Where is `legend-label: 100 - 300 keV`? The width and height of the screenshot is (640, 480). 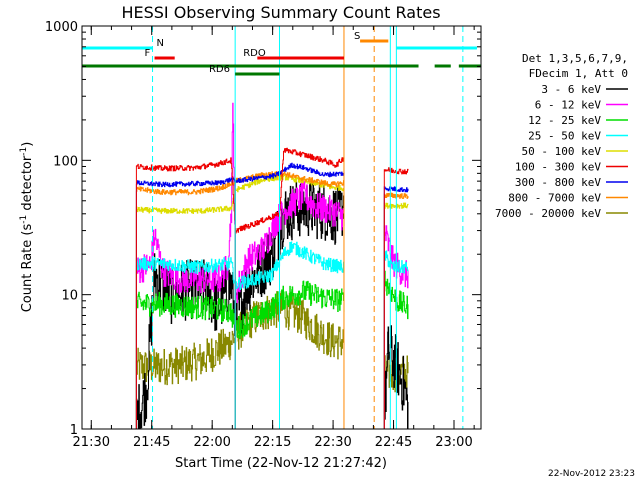 legend-label: 100 - 300 keV is located at coordinates (558, 167).